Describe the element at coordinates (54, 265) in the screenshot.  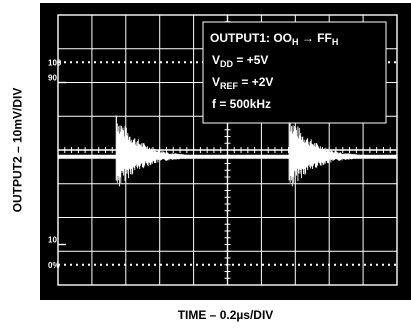
I see `marker-label: 0%` at that location.